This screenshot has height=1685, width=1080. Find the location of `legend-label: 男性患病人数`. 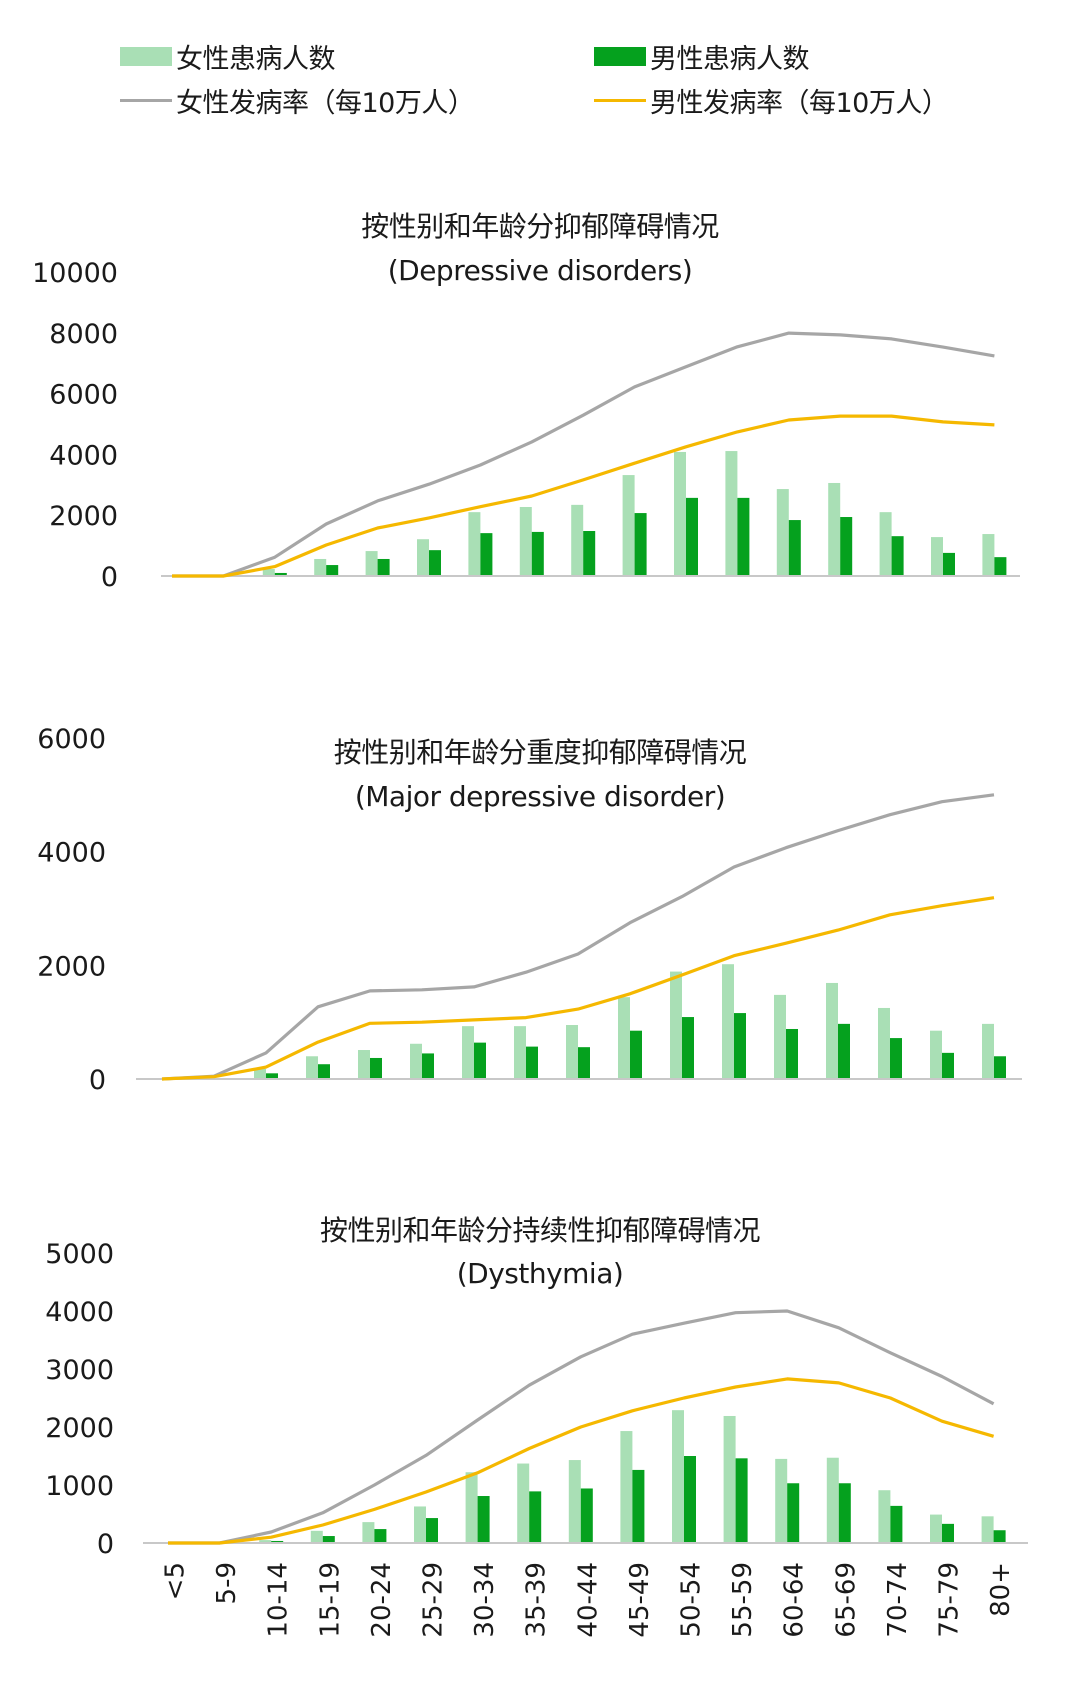

legend-label: 男性患病人数 is located at coordinates (730, 59).